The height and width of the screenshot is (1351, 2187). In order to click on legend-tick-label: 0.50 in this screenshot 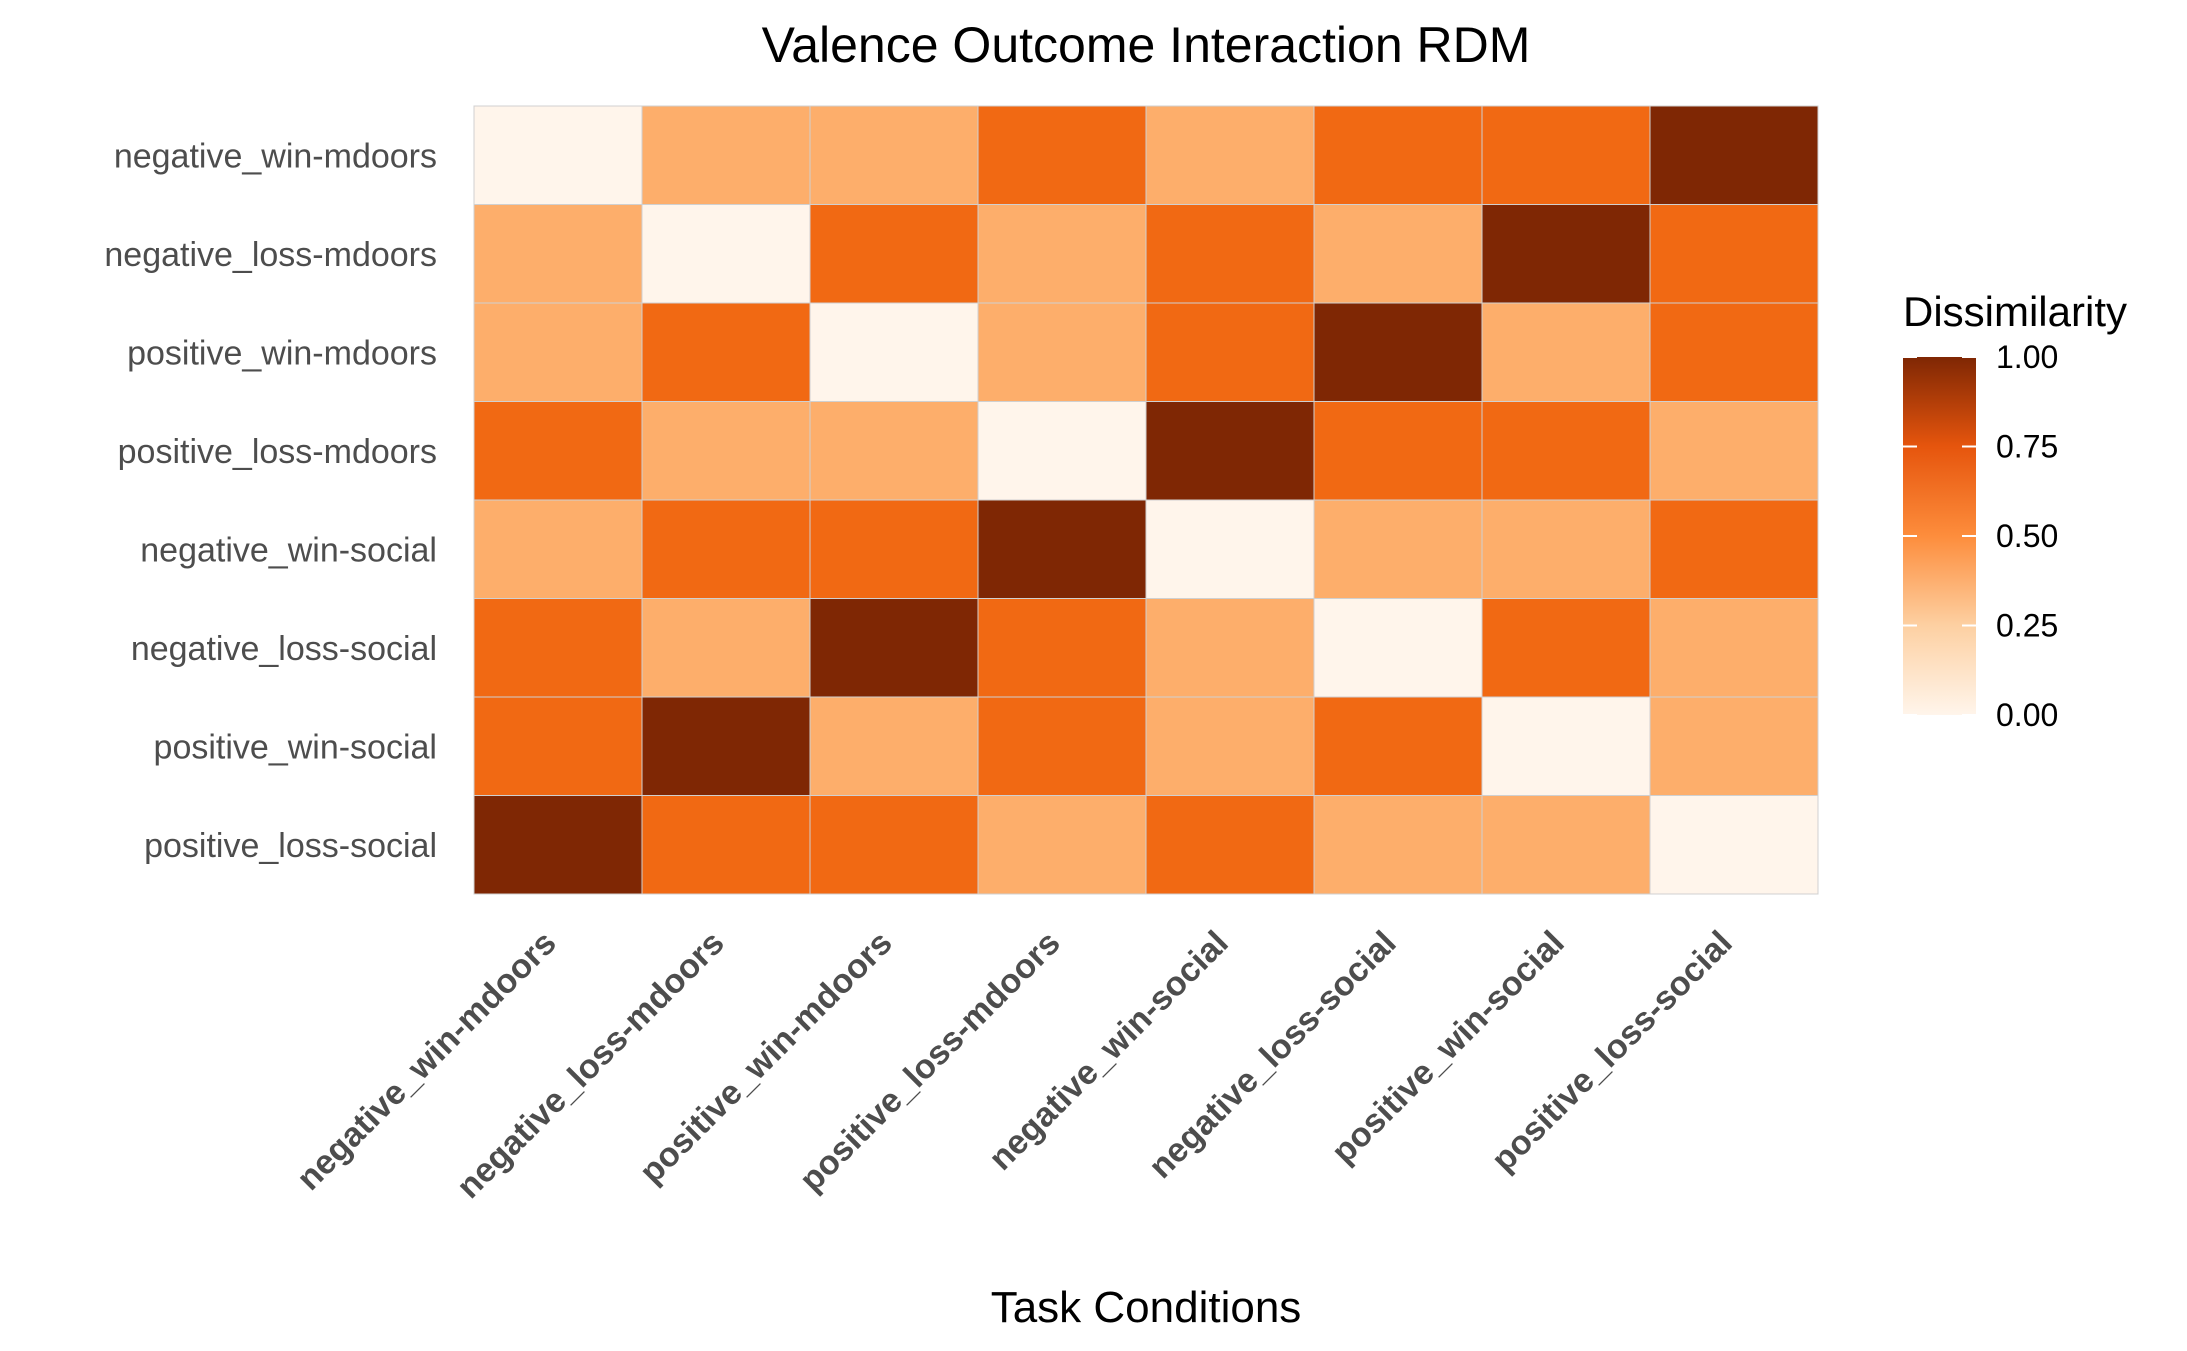, I will do `click(2027, 536)`.